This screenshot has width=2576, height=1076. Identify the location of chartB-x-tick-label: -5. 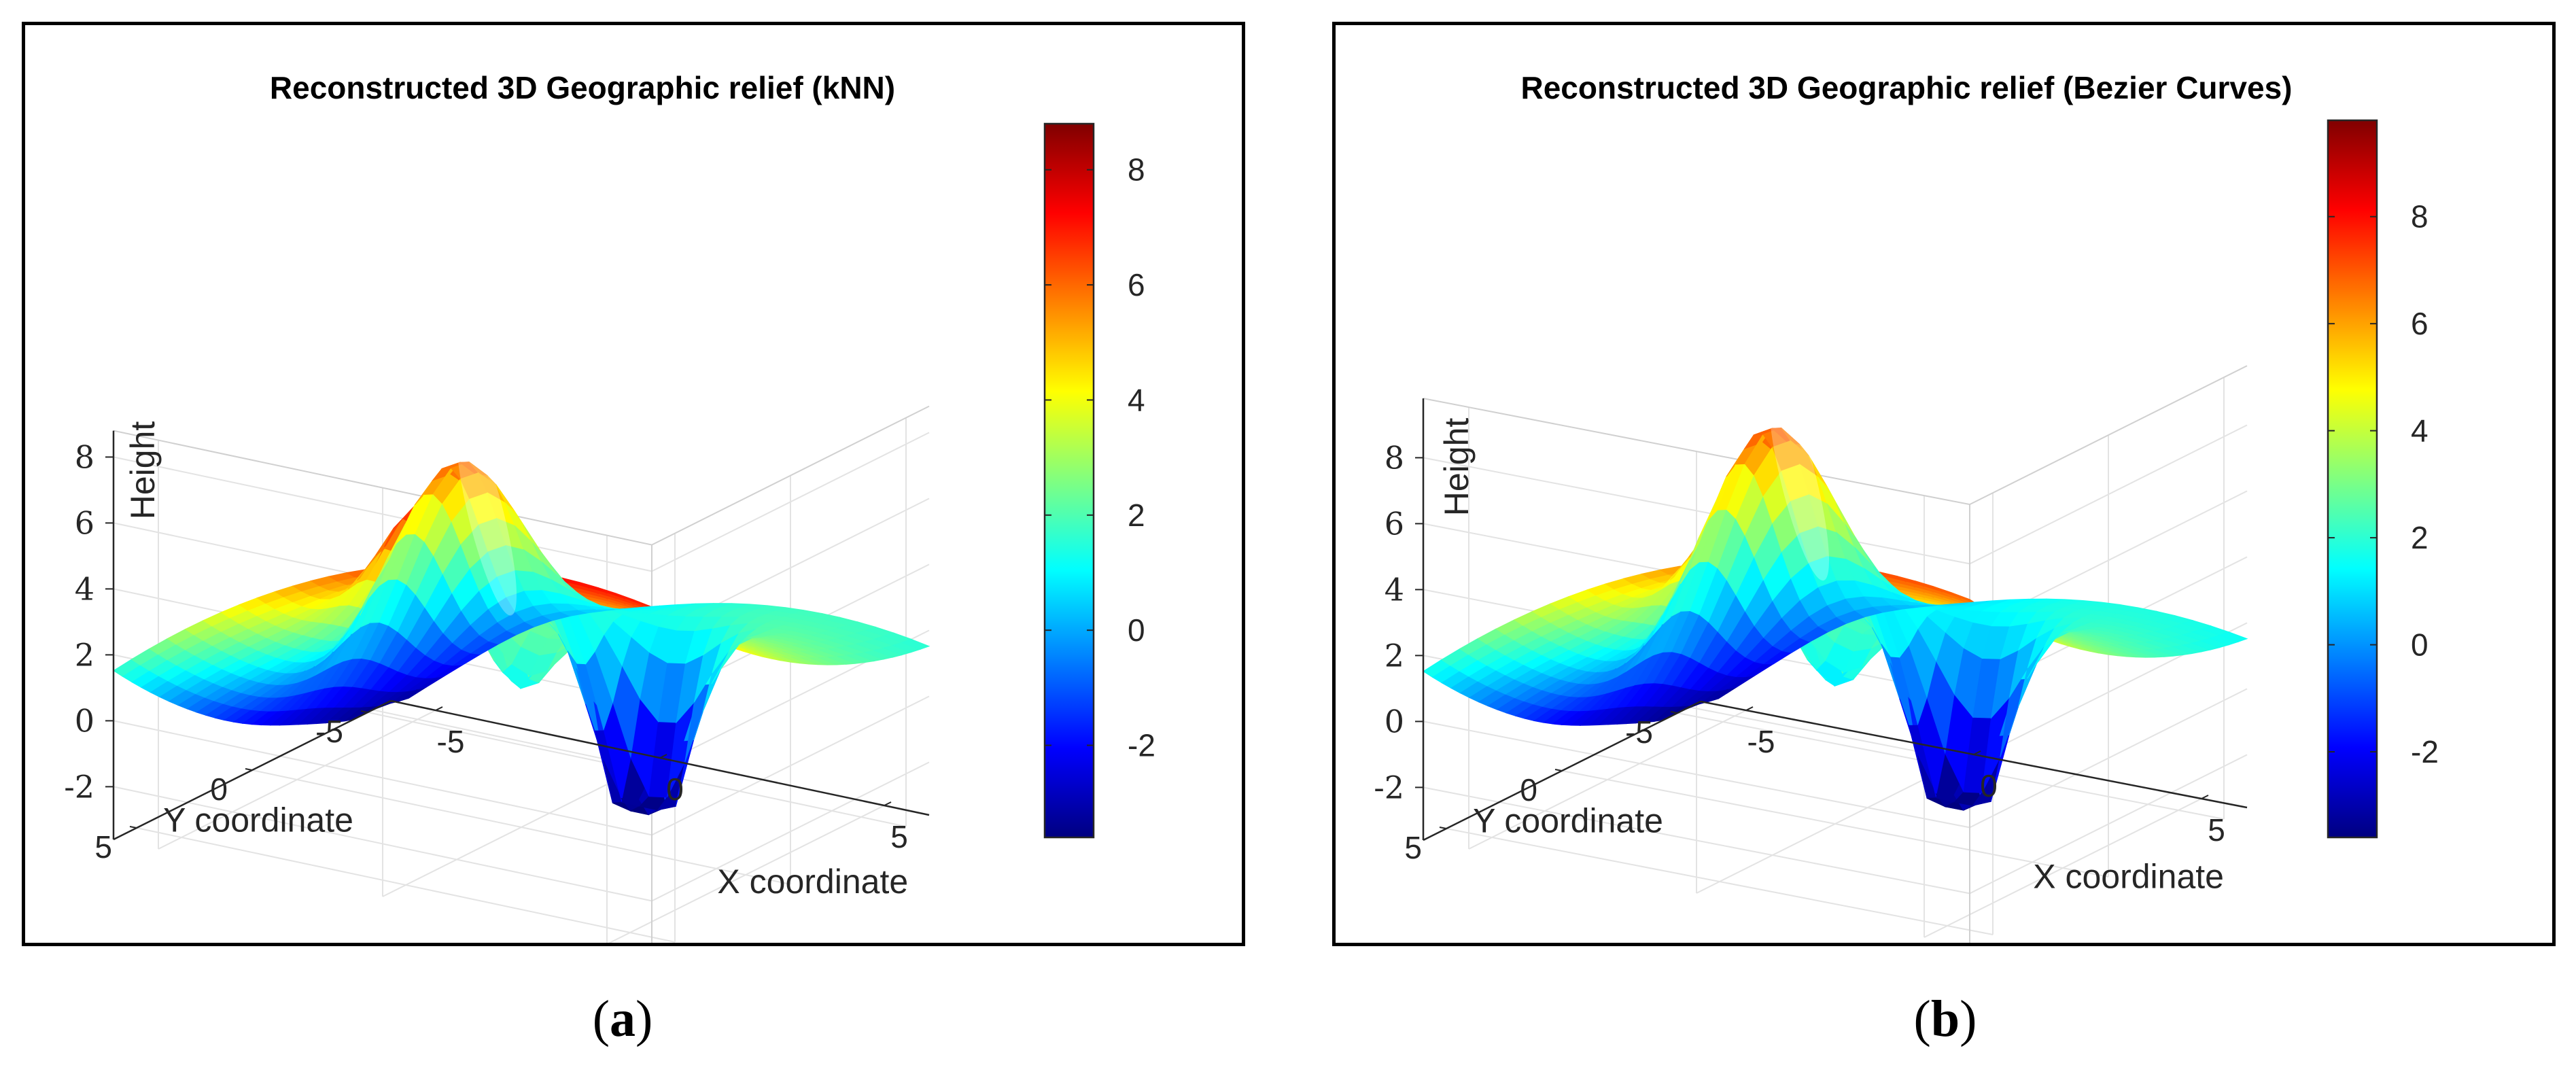
(1761, 741).